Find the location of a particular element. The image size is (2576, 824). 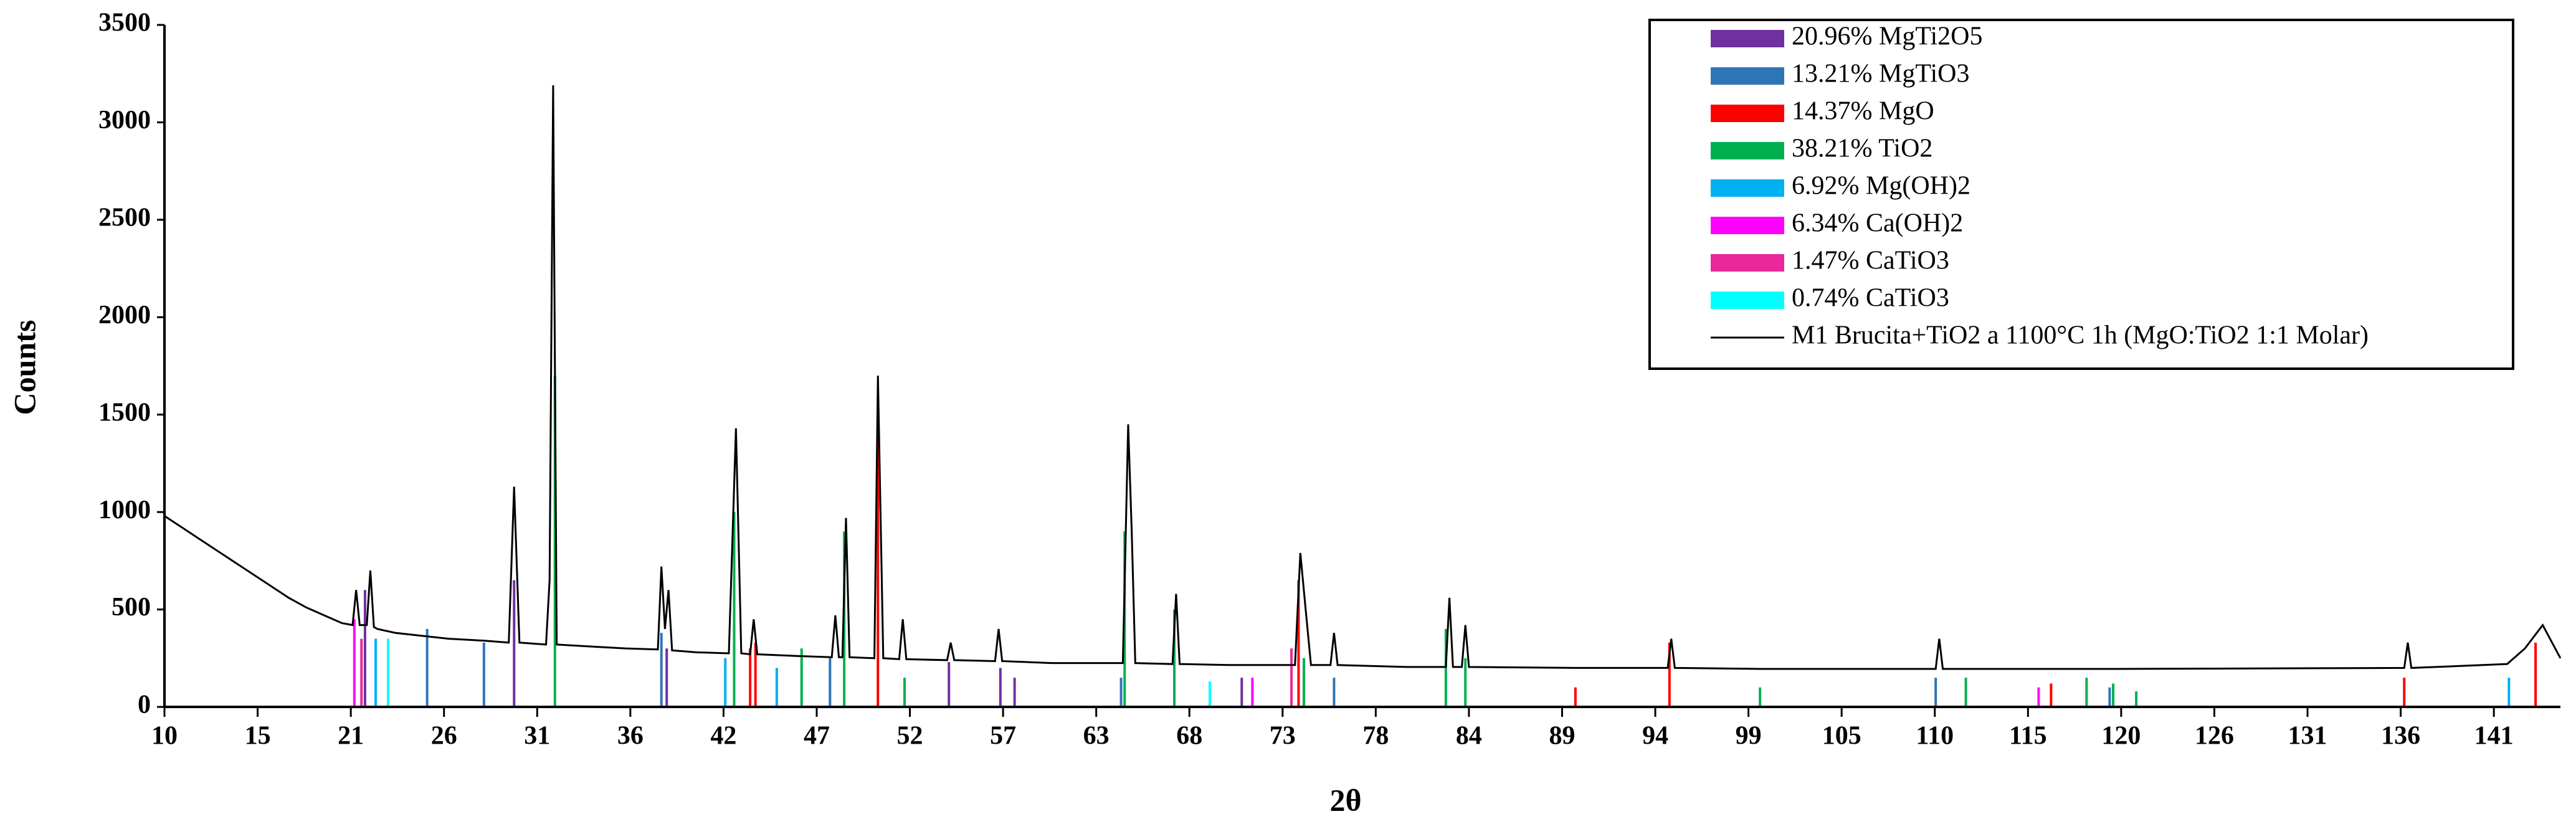

legend-box is located at coordinates (2081, 194).